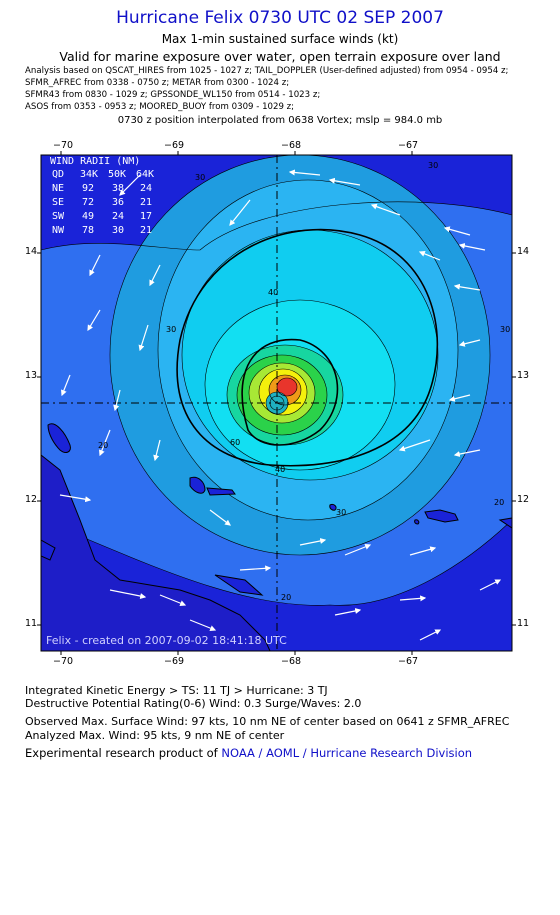  Describe the element at coordinates (58, 202) in the screenshot. I see `wind-radii-quadrant: SE` at that location.